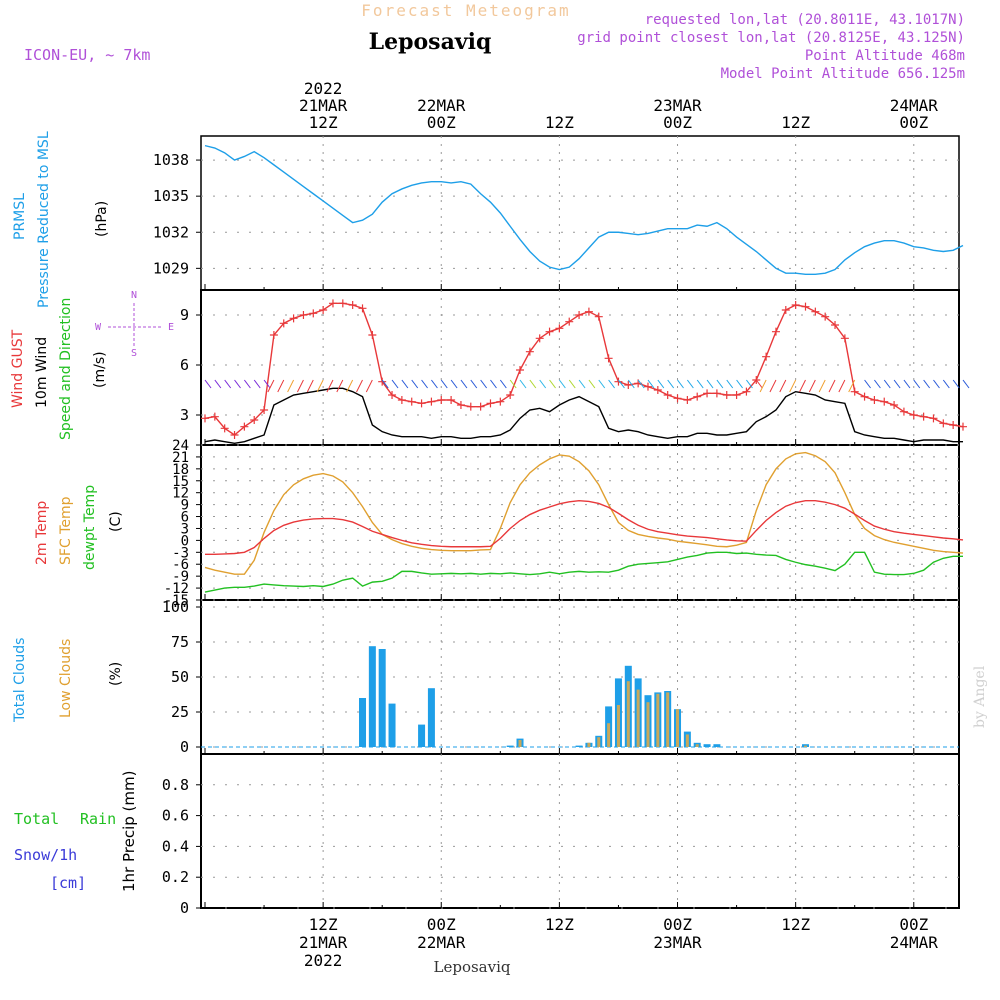 This screenshot has width=1000, height=1000. Describe the element at coordinates (176, 589) in the screenshot. I see `ytick-label: -12` at that location.